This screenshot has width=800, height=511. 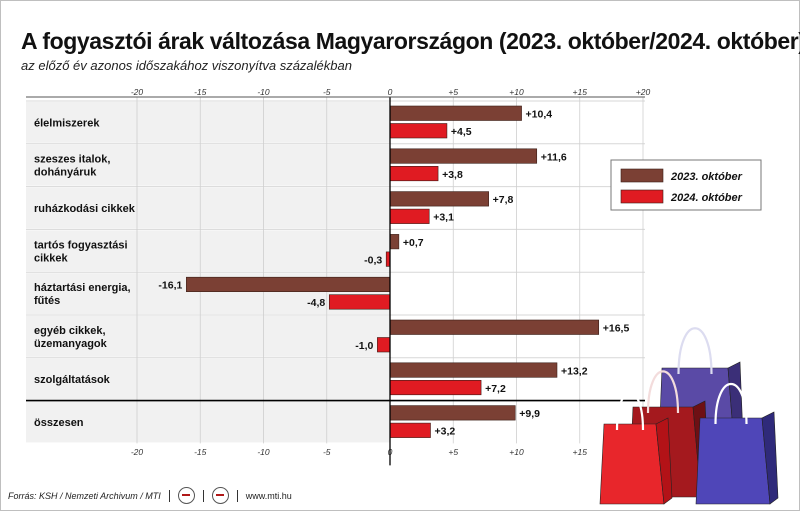 I want to click on blue-bag-icon-side, so click(x=770, y=458).